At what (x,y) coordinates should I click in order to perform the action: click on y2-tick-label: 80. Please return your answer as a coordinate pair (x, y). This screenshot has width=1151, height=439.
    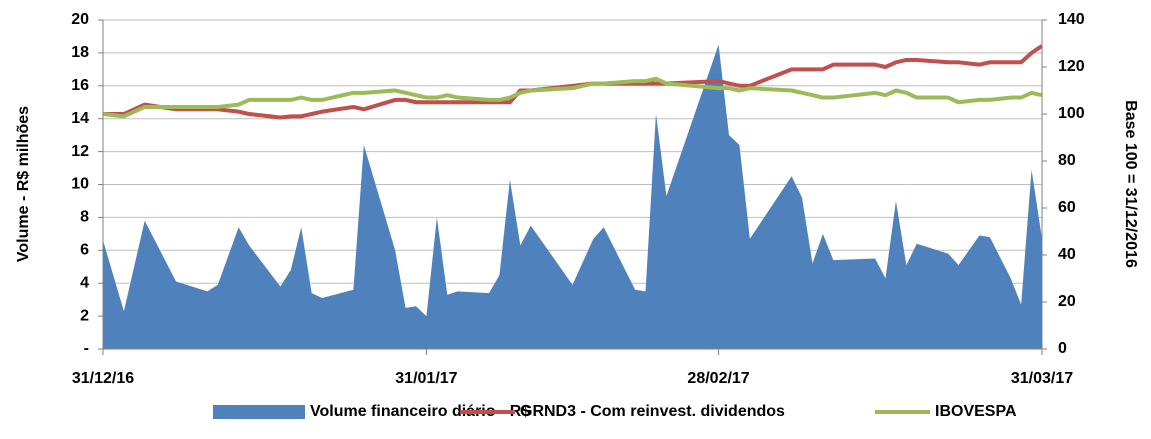
    Looking at the image, I should click on (1067, 160).